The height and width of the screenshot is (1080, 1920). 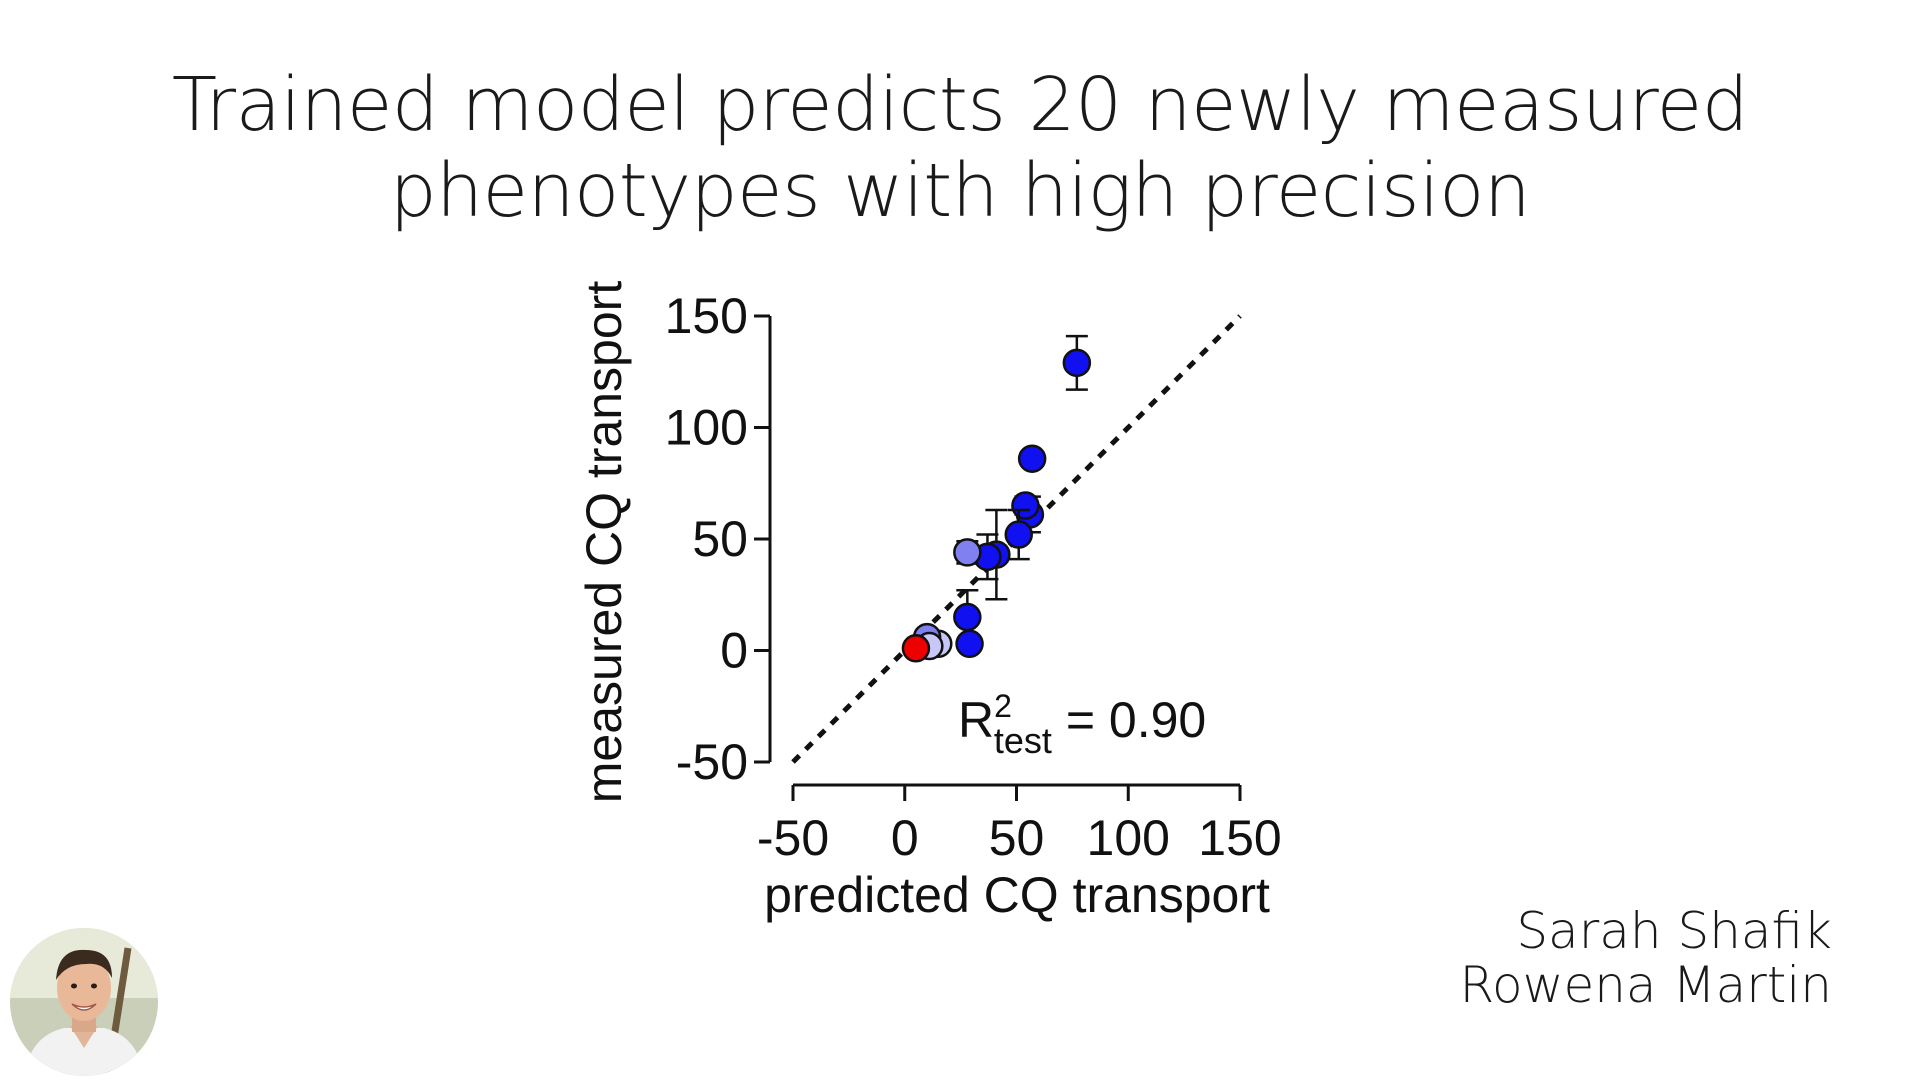 What do you see at coordinates (976, 720) in the screenshot?
I see `r-squared-symbol: R` at bounding box center [976, 720].